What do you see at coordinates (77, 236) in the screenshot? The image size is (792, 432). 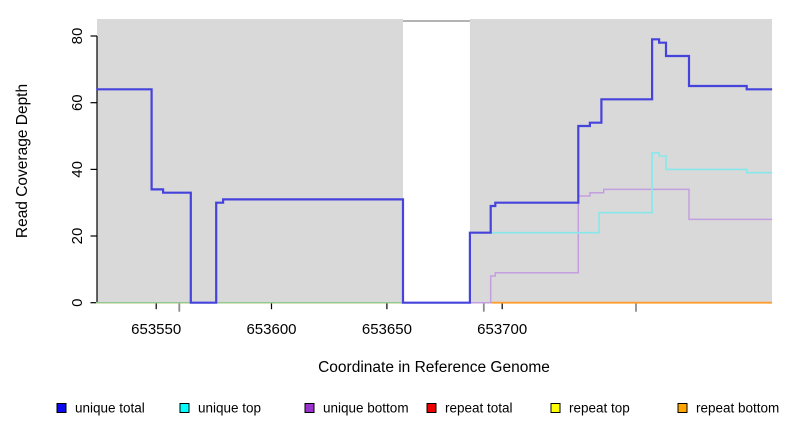 I see `y-tick-label: 20` at bounding box center [77, 236].